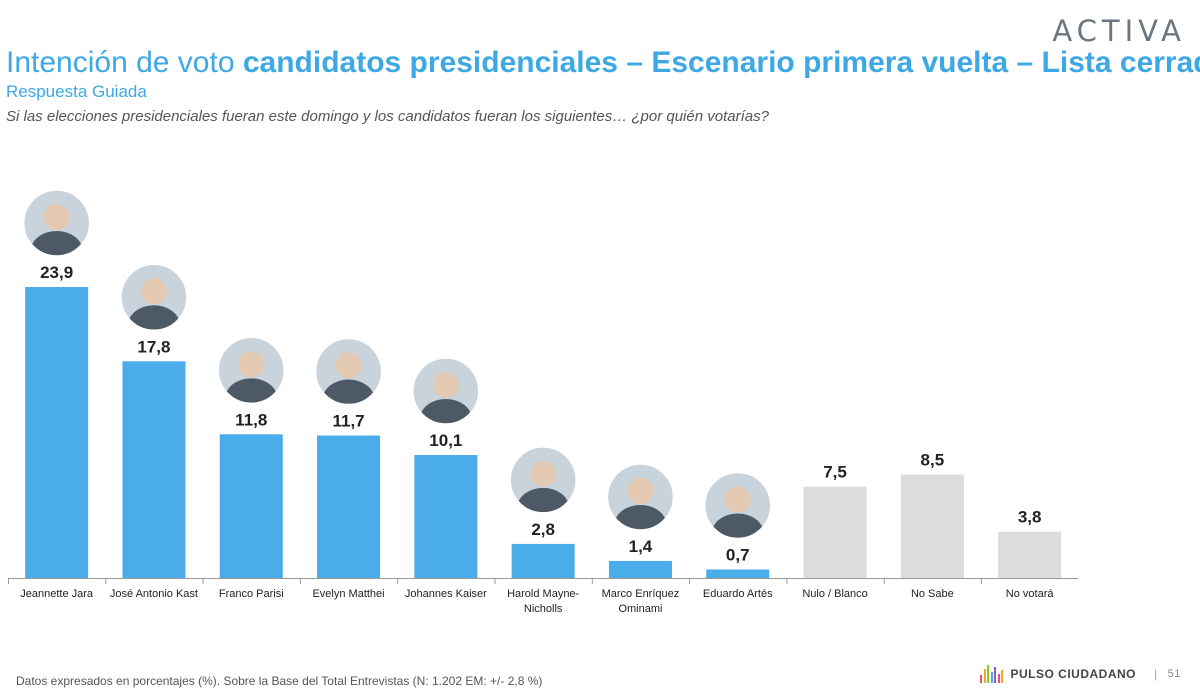 The height and width of the screenshot is (699, 1200). What do you see at coordinates (641, 546) in the screenshot?
I see `data-label: 1,4` at bounding box center [641, 546].